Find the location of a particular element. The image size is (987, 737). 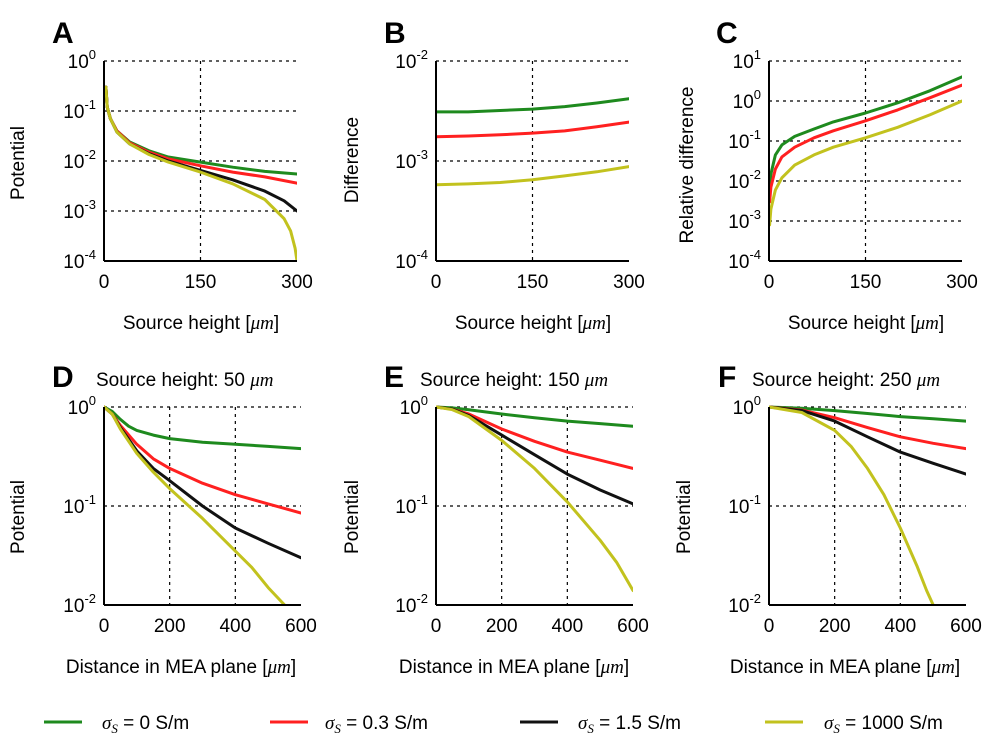

panel-title-e: Source height: 150 μm is located at coordinates (514, 380).